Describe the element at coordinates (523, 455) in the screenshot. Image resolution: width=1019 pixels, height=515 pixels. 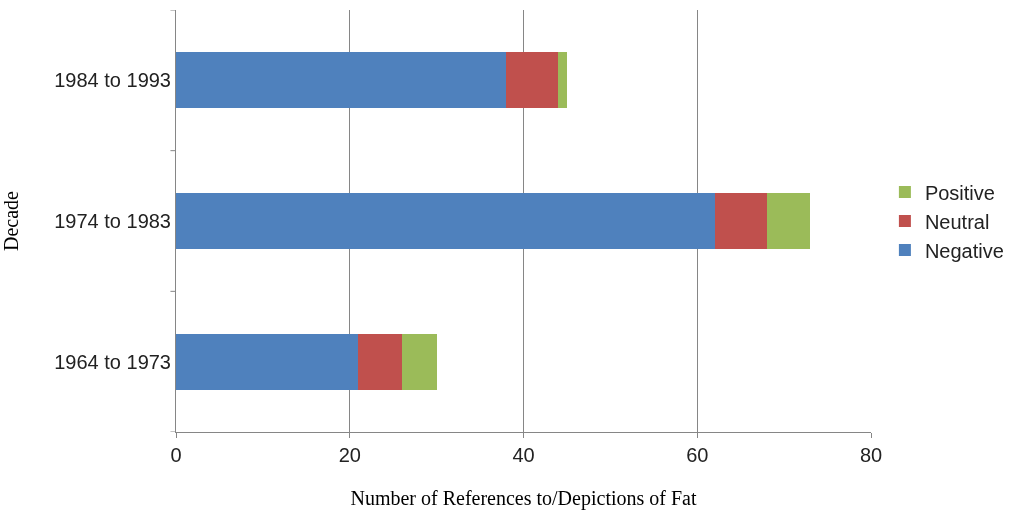
I see `x-tick-label: 40` at that location.